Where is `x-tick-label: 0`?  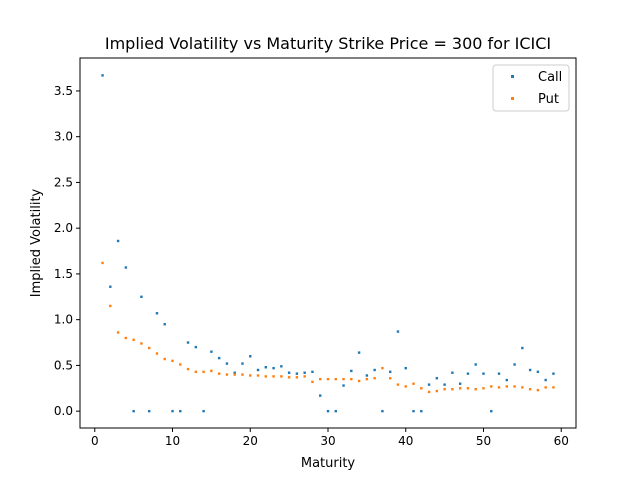
x-tick-label: 0 is located at coordinates (95, 441).